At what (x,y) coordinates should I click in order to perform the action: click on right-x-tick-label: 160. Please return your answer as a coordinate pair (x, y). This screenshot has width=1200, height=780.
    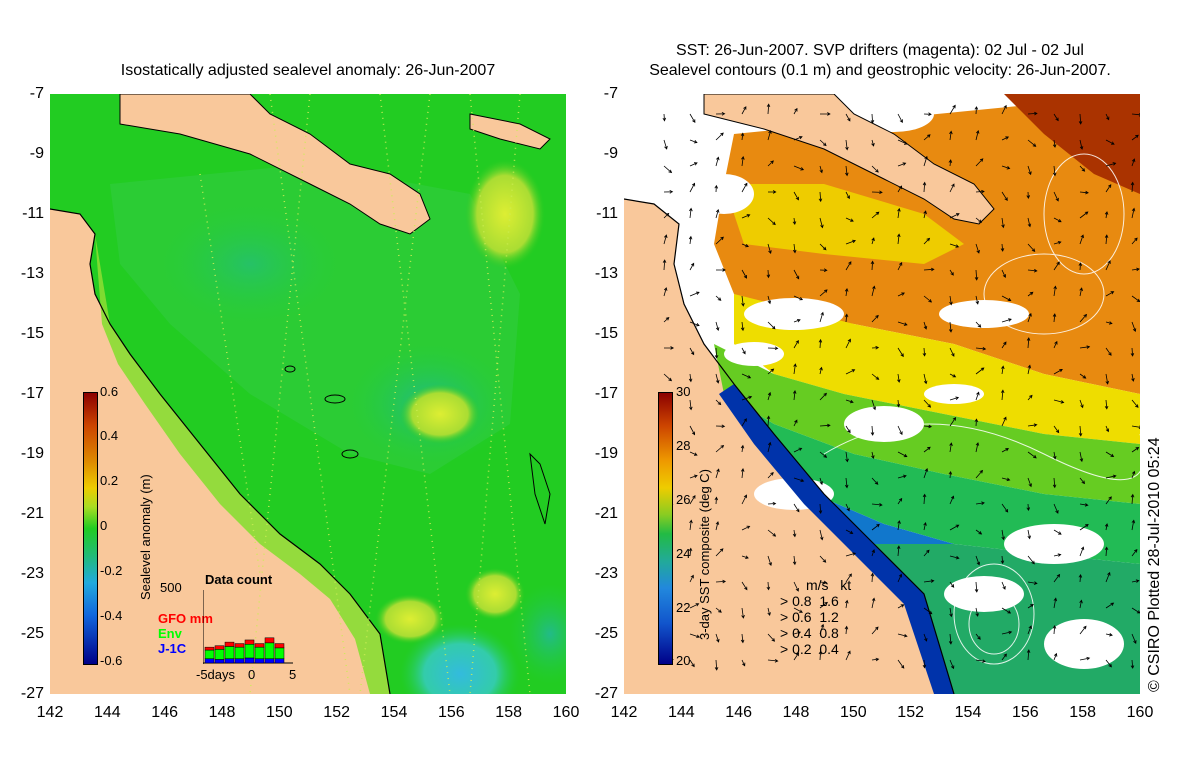
    Looking at the image, I should click on (1140, 712).